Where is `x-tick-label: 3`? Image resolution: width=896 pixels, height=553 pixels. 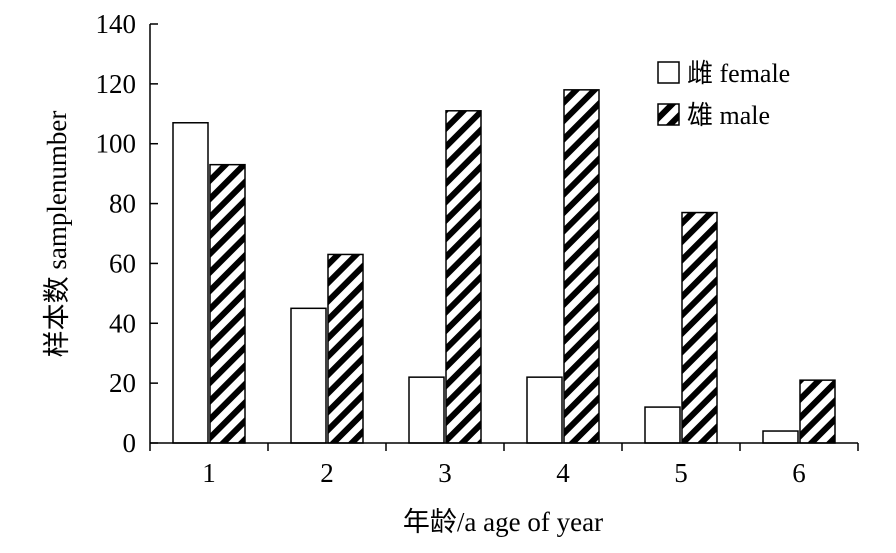 x-tick-label: 3 is located at coordinates (445, 473).